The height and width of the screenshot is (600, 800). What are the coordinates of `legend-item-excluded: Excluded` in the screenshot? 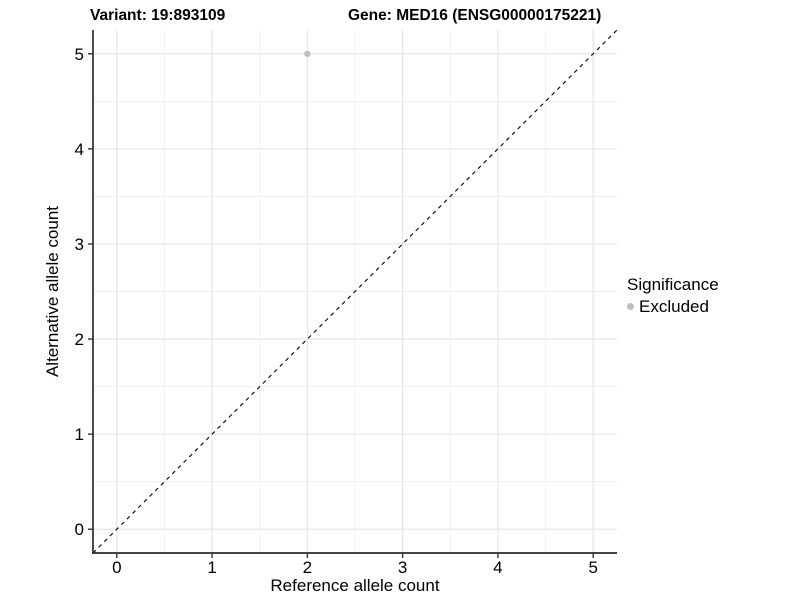 It's located at (673, 306).